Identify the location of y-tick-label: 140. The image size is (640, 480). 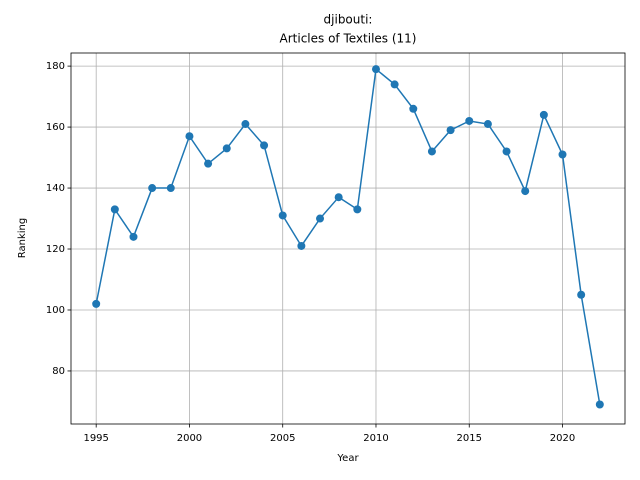
(55, 188).